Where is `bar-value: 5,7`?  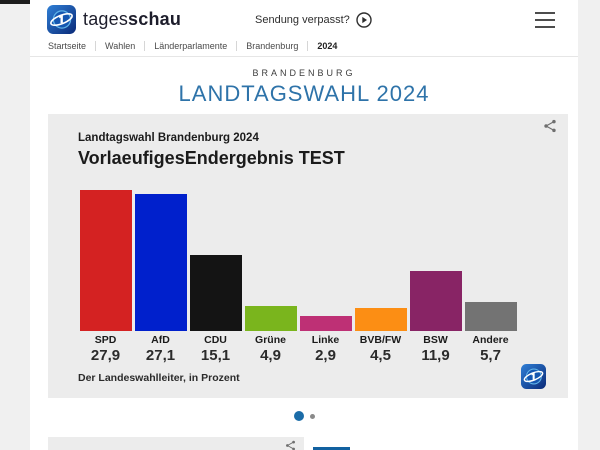 bar-value: 5,7 is located at coordinates (490, 355).